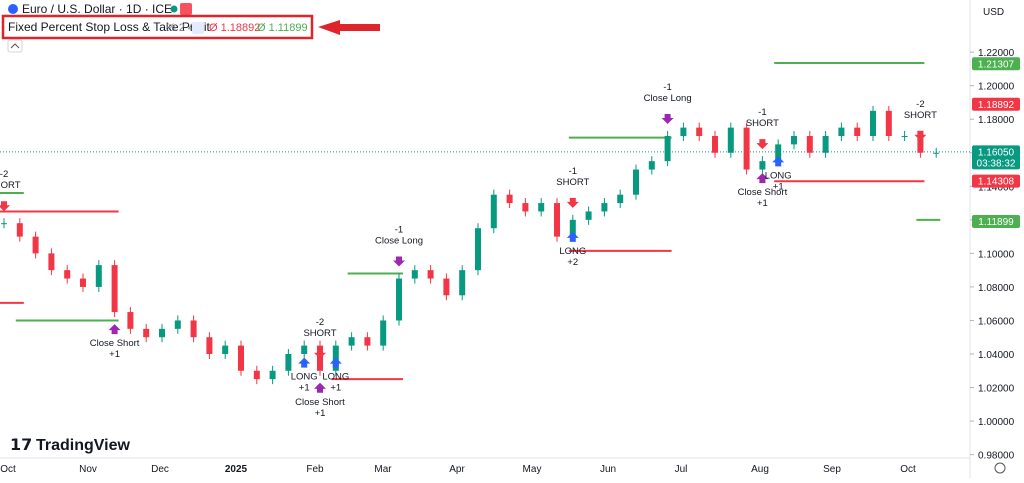 The width and height of the screenshot is (1024, 483). What do you see at coordinates (993, 12) in the screenshot?
I see `currency: USD` at bounding box center [993, 12].